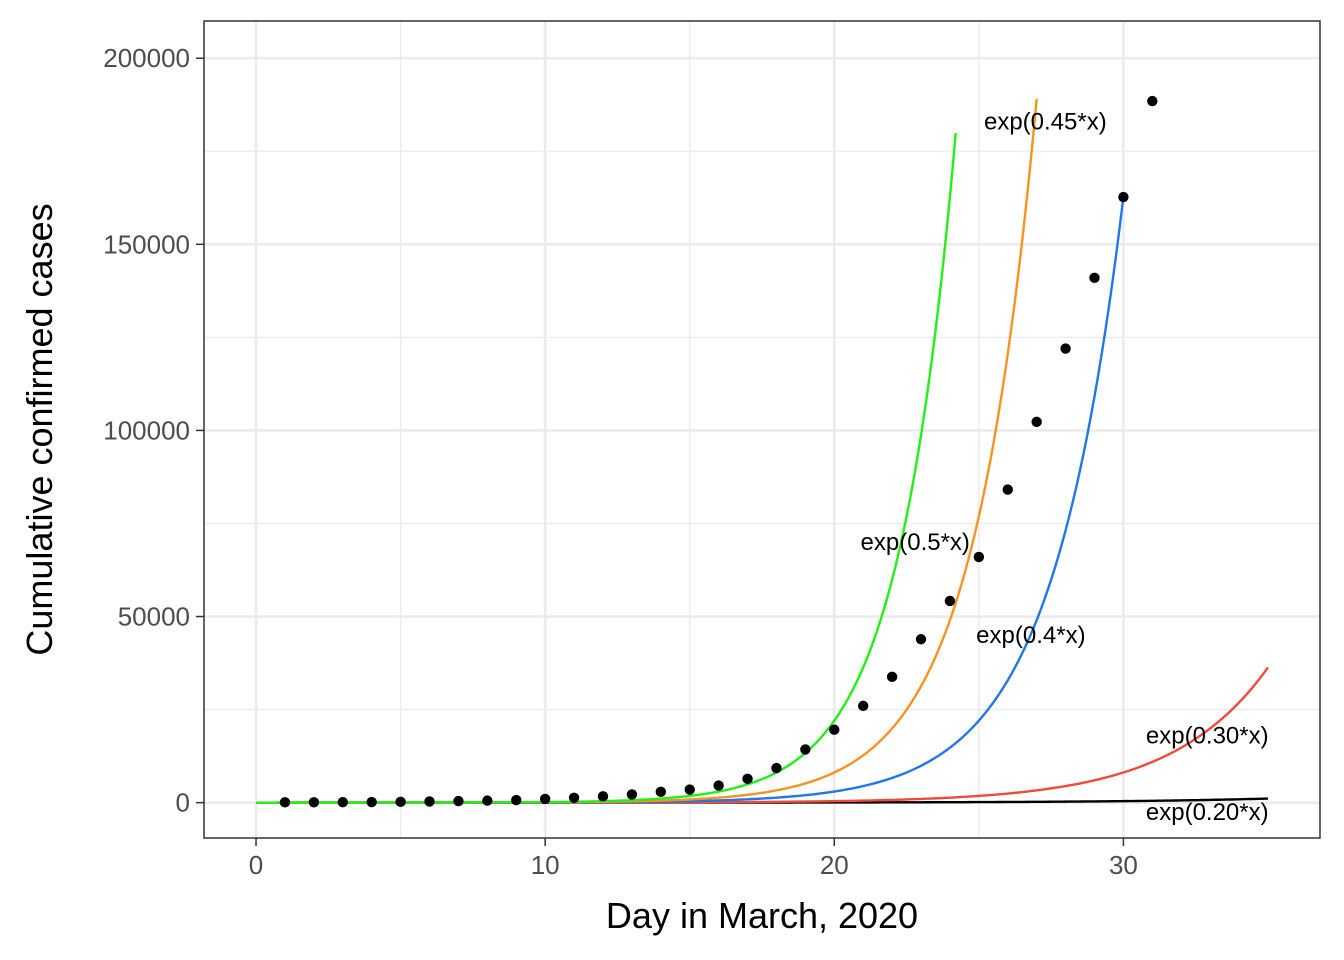  I want to click on x-tick-label: 0, so click(256, 865).